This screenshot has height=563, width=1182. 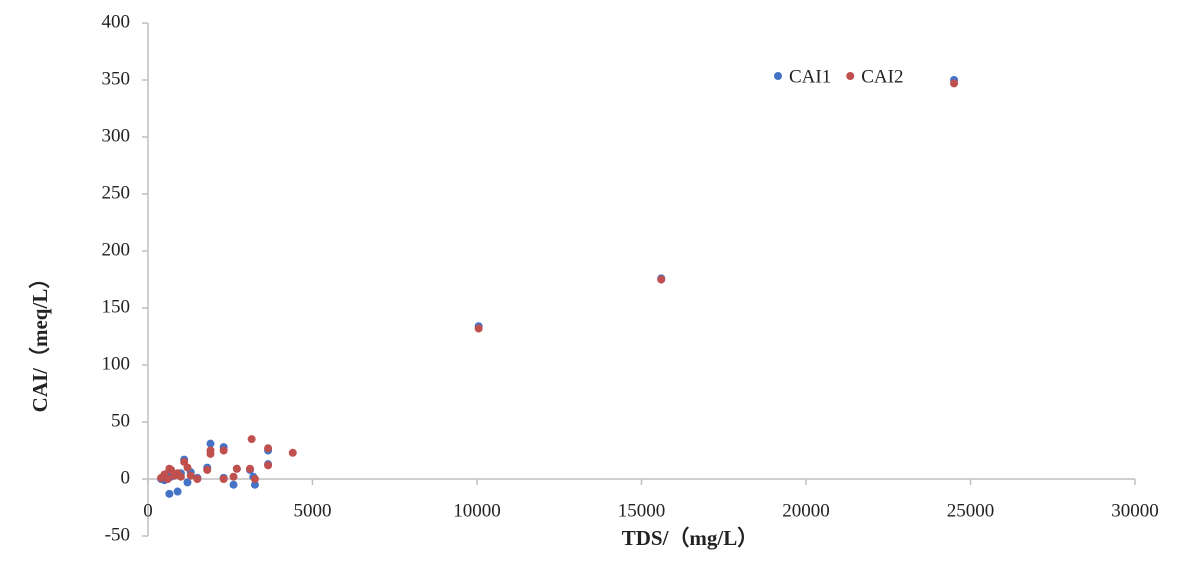 I want to click on x-axis-title: TDS/（mg/L）, so click(x=690, y=538).